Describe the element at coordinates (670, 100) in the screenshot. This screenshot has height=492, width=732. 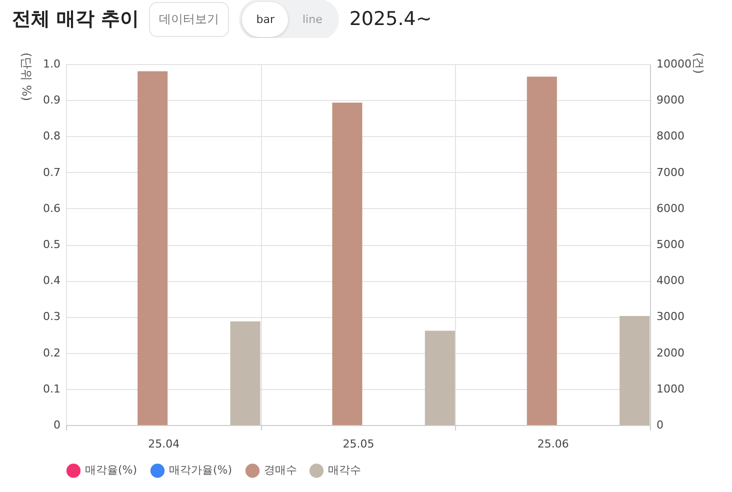
I see `y2-tick-label: 9000` at that location.